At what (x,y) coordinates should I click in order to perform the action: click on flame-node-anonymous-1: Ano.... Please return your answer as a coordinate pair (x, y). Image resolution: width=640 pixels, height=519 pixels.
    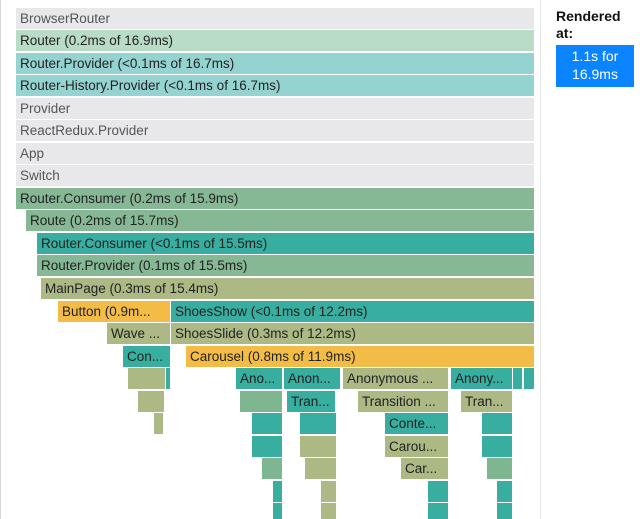
    Looking at the image, I should click on (259, 378).